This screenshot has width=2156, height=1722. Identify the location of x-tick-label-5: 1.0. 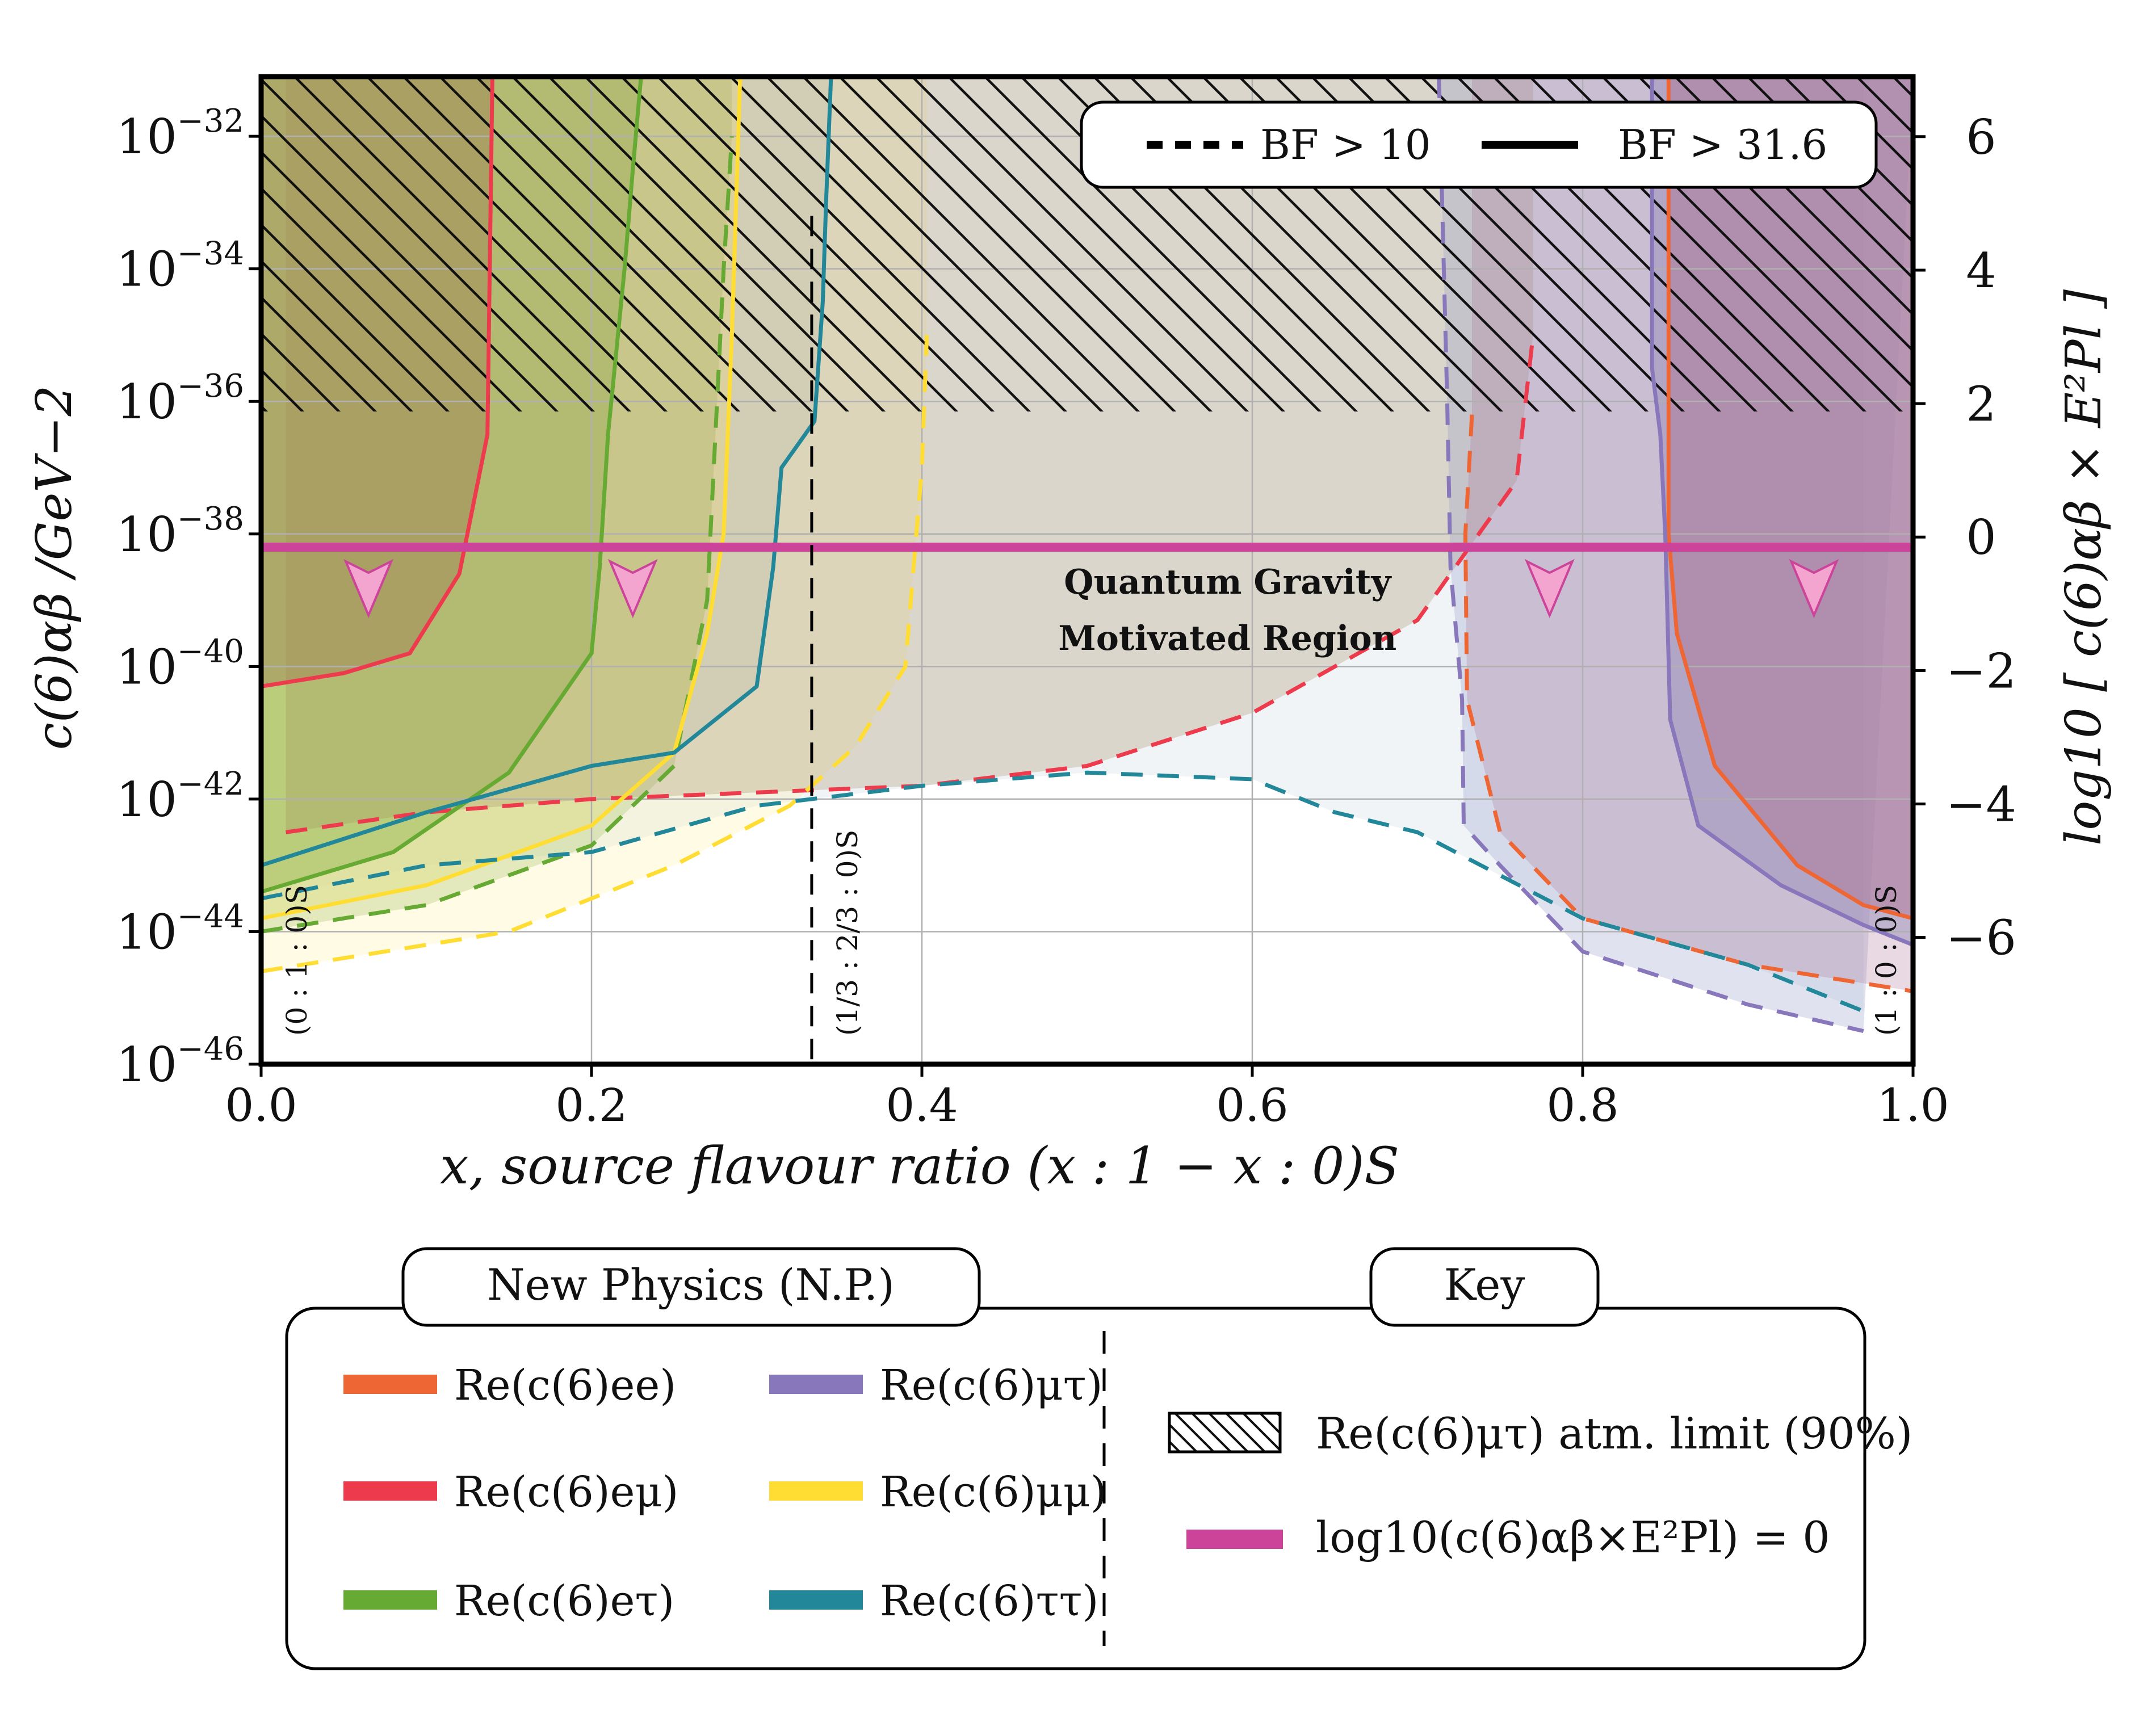
(1913, 1105).